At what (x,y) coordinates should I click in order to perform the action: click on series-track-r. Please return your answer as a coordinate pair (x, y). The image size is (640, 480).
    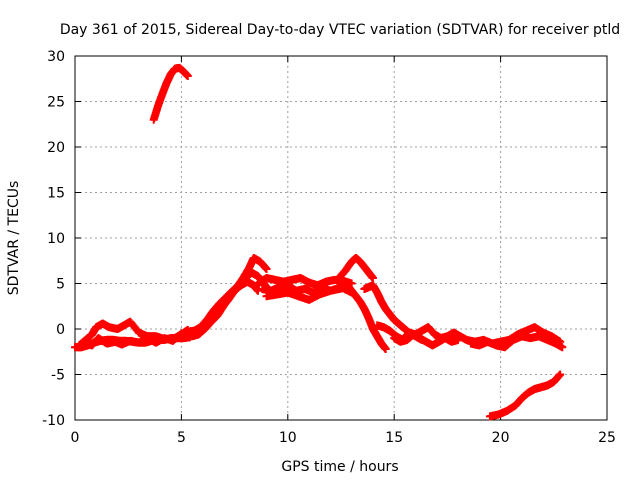
    Looking at the image, I should click on (525, 395).